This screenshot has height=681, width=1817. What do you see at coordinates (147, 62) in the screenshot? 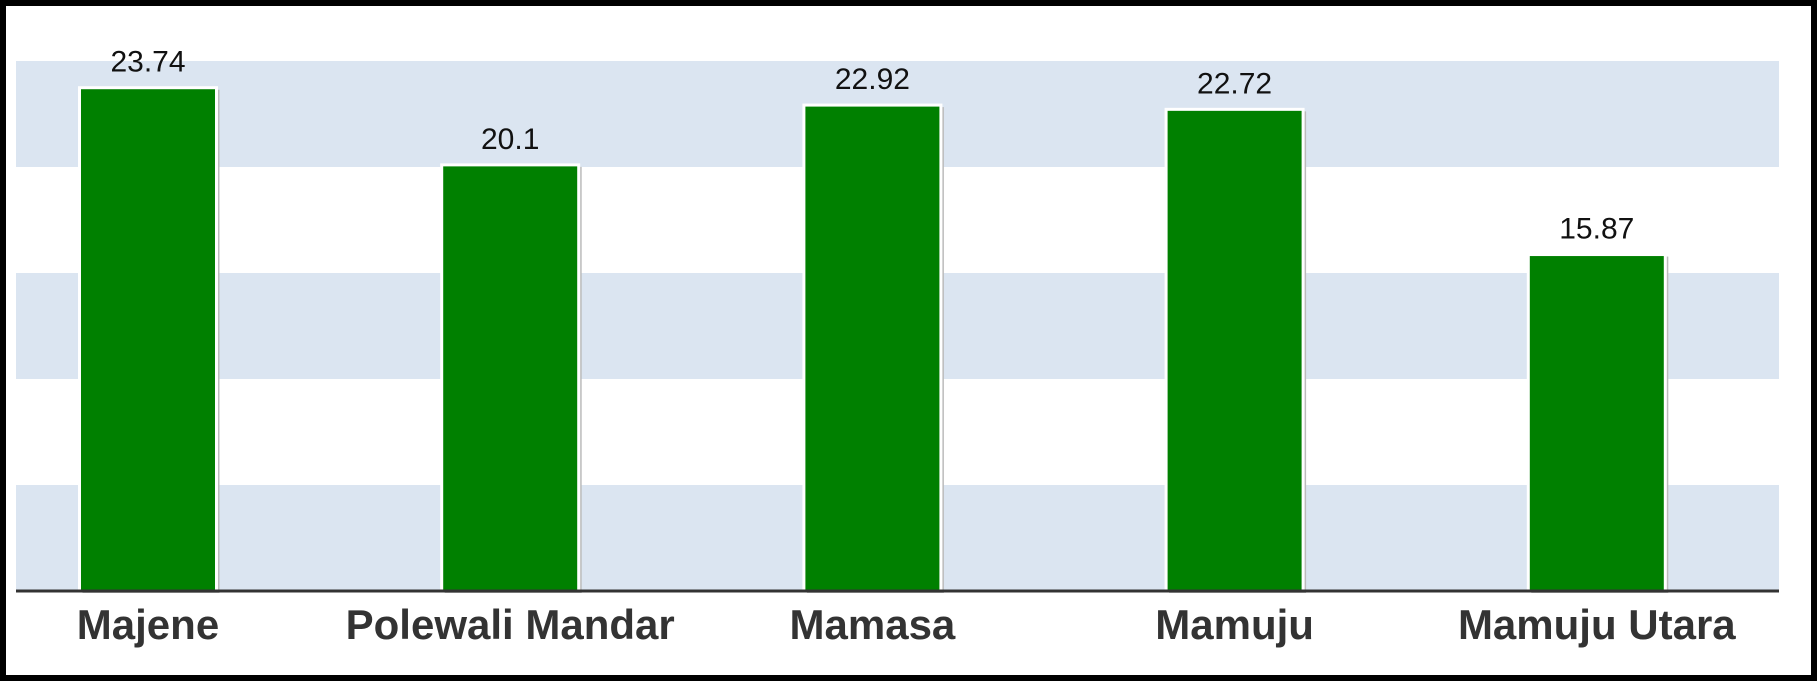
I see `value-label: 23.74` at bounding box center [147, 62].